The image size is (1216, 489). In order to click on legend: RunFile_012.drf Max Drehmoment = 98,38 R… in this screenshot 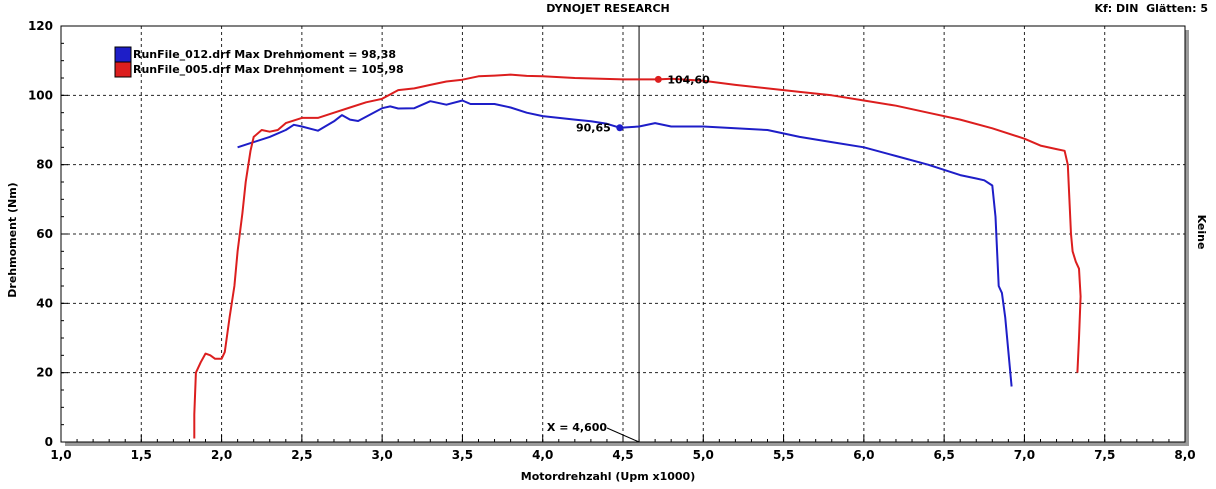, I will do `click(259, 62)`.